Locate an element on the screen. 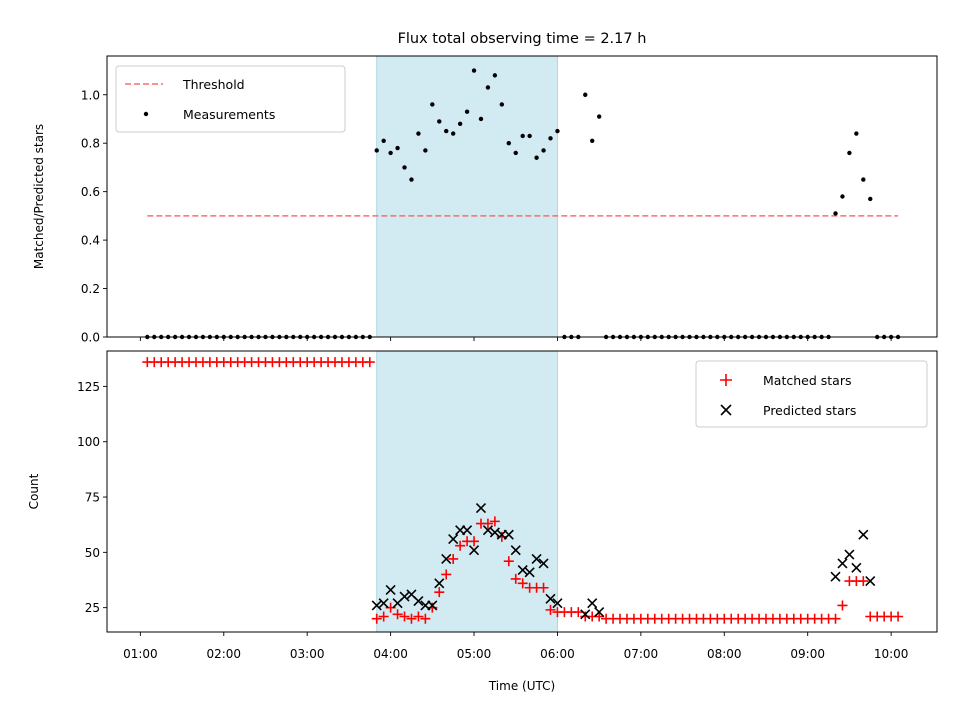 The image size is (960, 720). y-tick-label: 125 is located at coordinates (88, 387).